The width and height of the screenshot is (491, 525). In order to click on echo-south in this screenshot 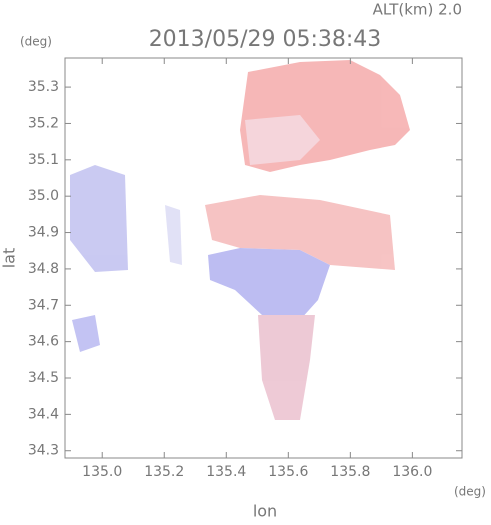, I will do `click(286, 367)`.